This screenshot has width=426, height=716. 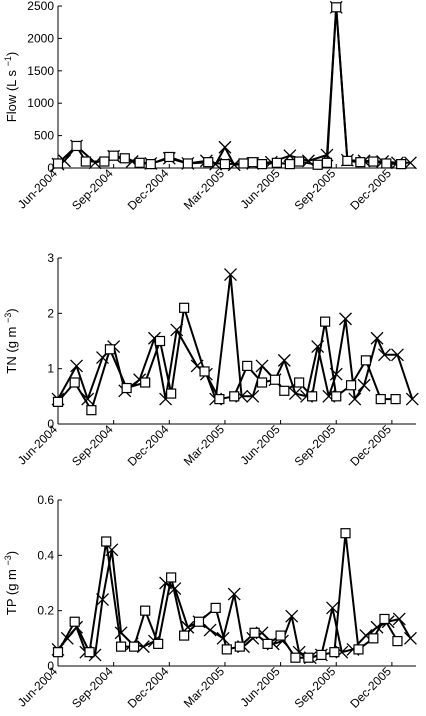 What do you see at coordinates (40, 71) in the screenshot?
I see `y-tick-label: 1500` at bounding box center [40, 71].